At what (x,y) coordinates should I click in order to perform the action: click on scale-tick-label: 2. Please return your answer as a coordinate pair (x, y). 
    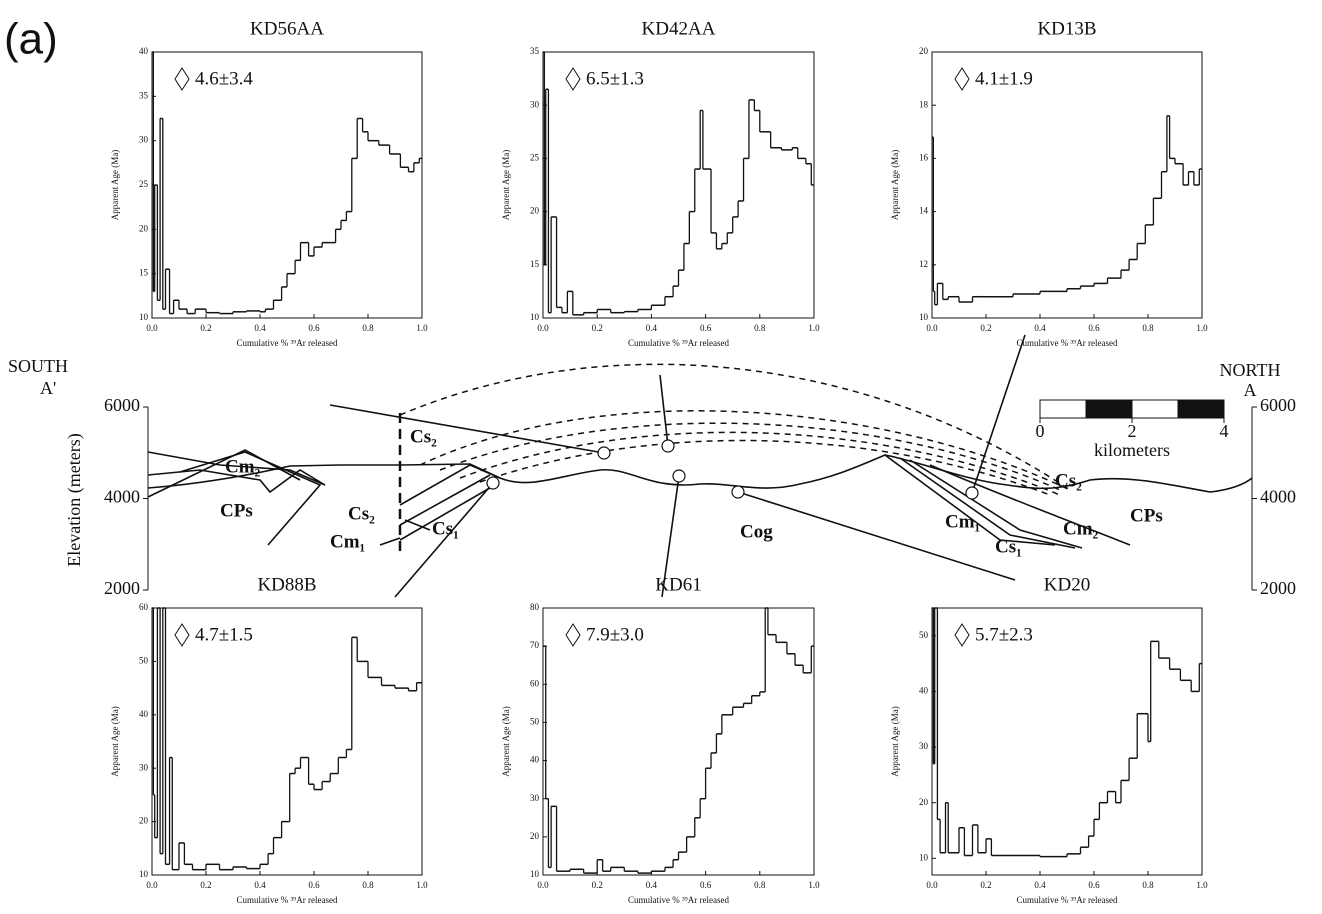
    Looking at the image, I should click on (1132, 431).